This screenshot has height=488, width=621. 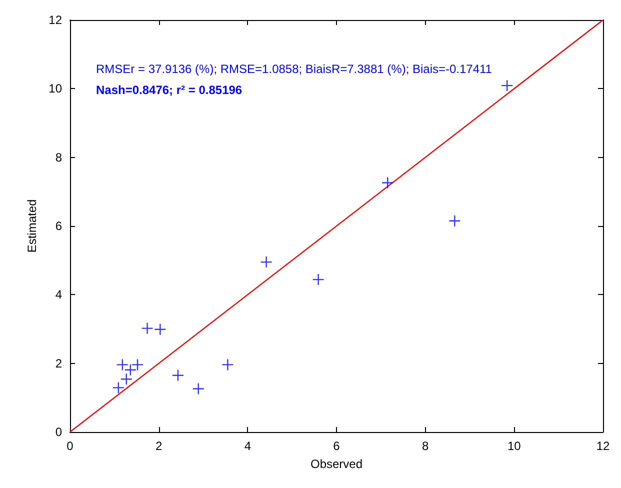 I want to click on x-tick-label: 2, so click(x=158, y=446).